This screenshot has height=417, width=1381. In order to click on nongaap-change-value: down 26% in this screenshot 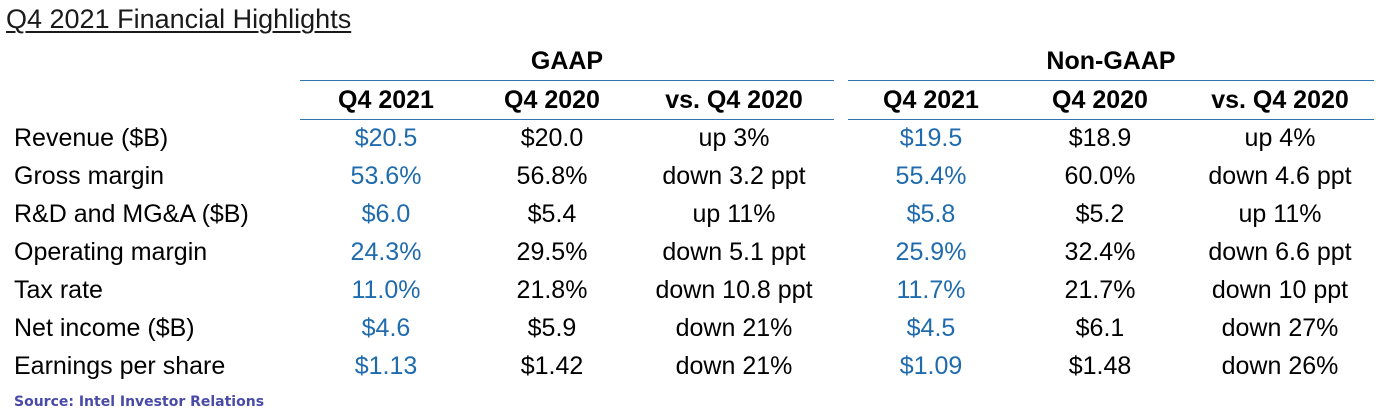, I will do `click(1280, 366)`.